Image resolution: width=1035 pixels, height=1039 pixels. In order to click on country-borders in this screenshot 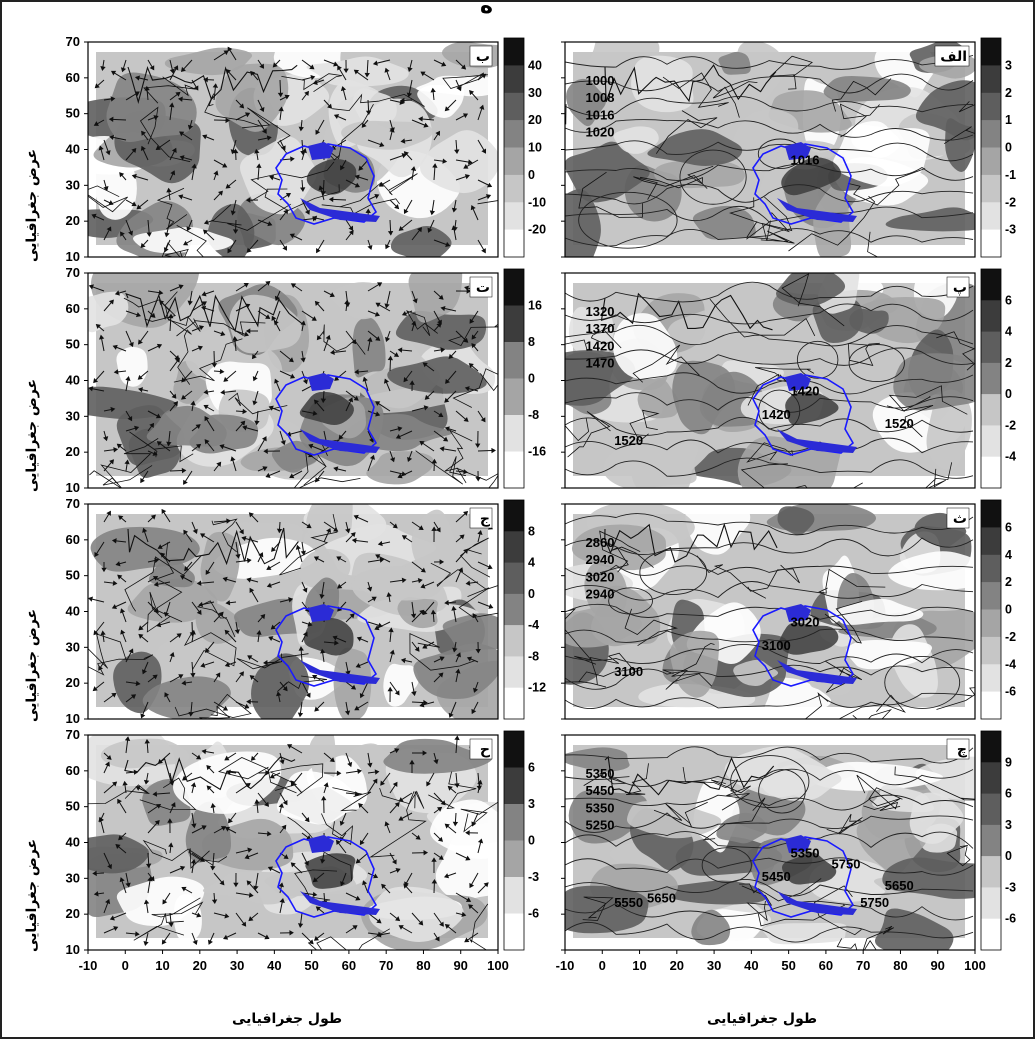, I will do `click(778, 856)`.